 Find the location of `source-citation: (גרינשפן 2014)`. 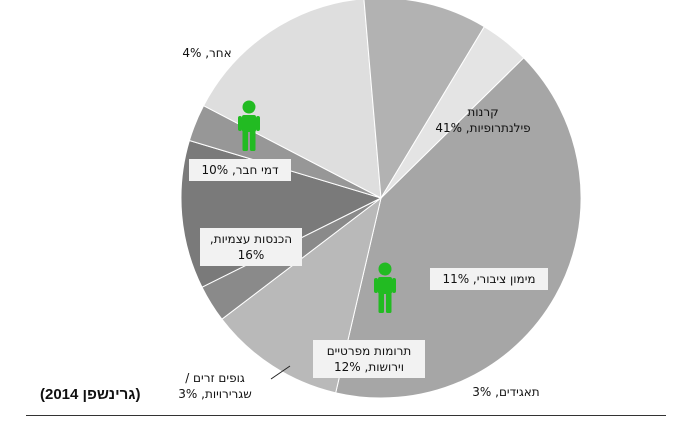

source-citation: (גרינשפן 2014) is located at coordinates (90, 394).